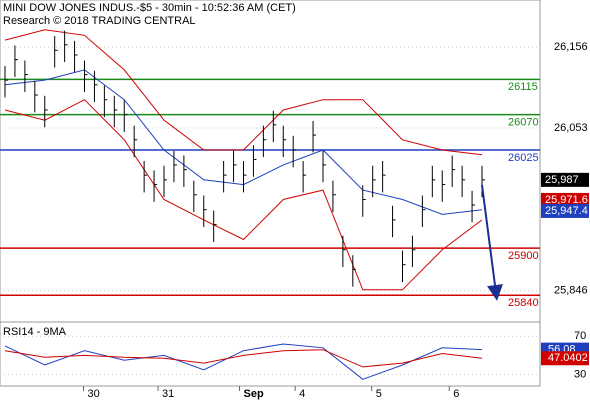 Image resolution: width=590 pixels, height=400 pixels. I want to click on x-tick-label: Sep, so click(254, 394).